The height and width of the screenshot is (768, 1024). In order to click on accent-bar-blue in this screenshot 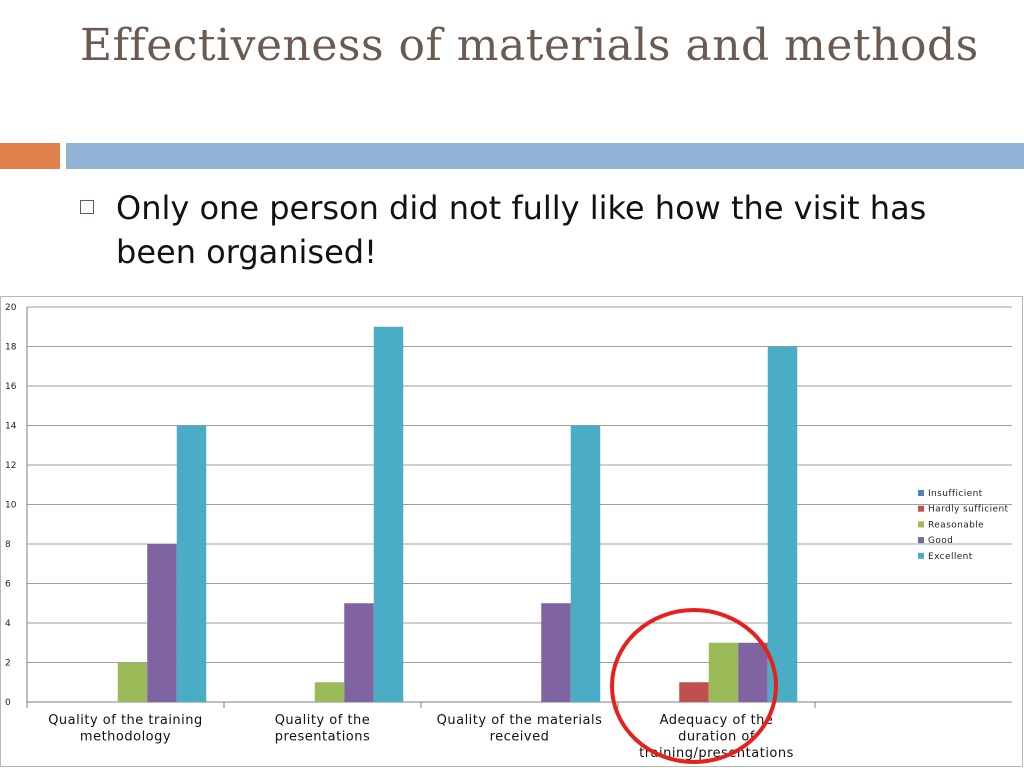, I will do `click(545, 156)`.